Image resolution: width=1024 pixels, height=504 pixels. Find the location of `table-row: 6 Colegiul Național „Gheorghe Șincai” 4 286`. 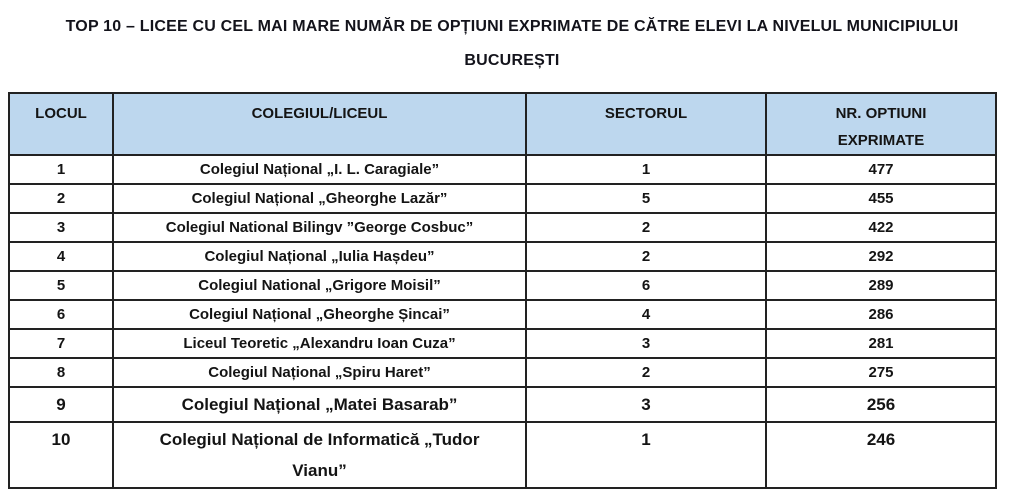

table-row: 6 Colegiul Național „Gheorghe Șincai” 4 286 is located at coordinates (502, 314).